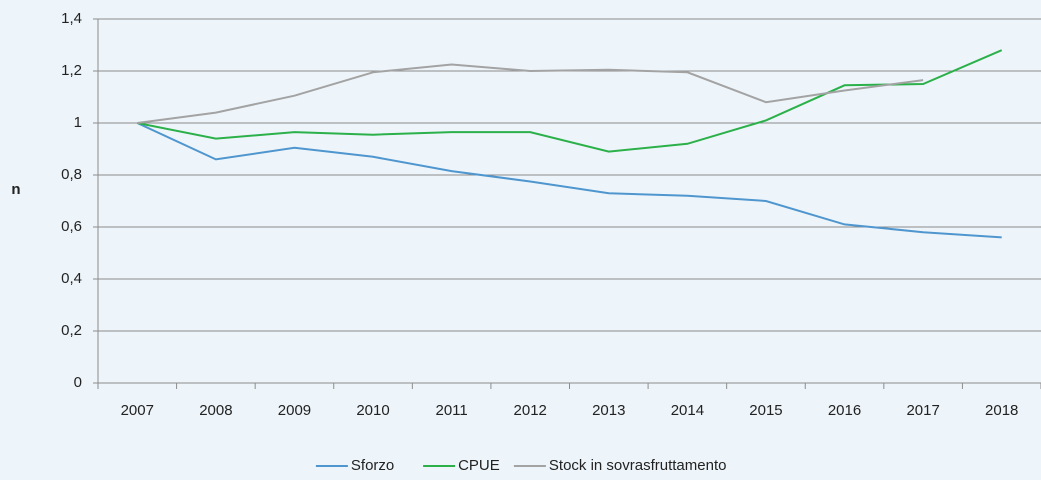 The height and width of the screenshot is (480, 1041). What do you see at coordinates (294, 410) in the screenshot?
I see `x-tick-label: 2009` at bounding box center [294, 410].